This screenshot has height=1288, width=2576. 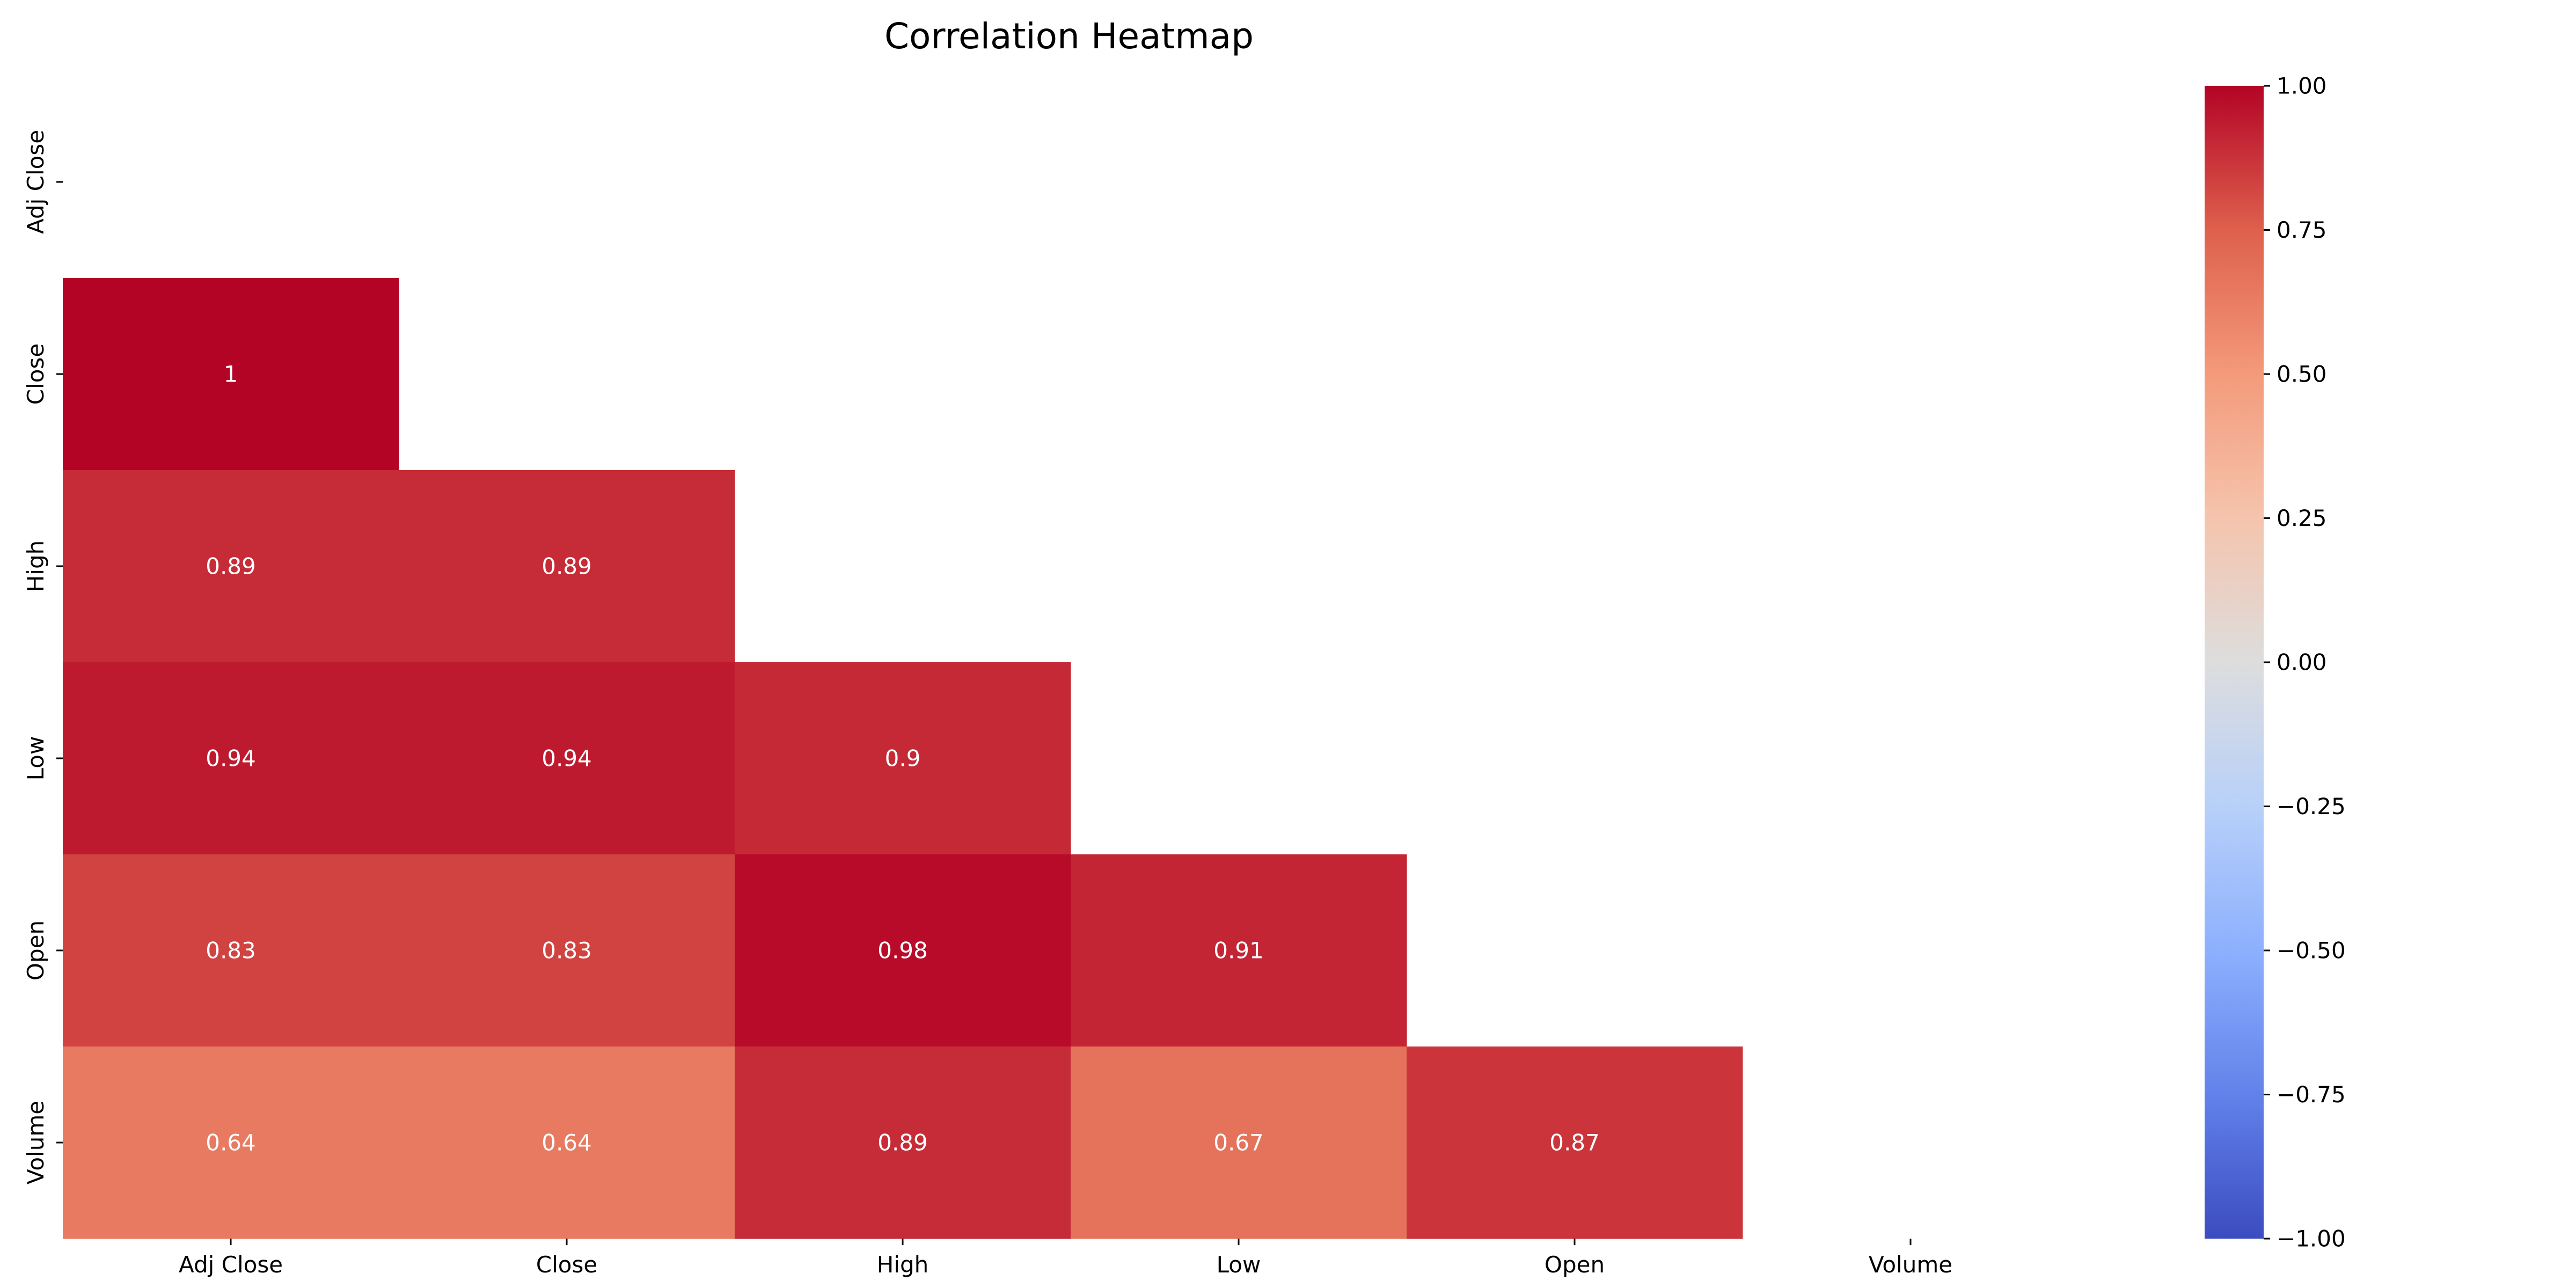 I want to click on colorbar-tick-label-6: −0.50, so click(x=2311, y=951).